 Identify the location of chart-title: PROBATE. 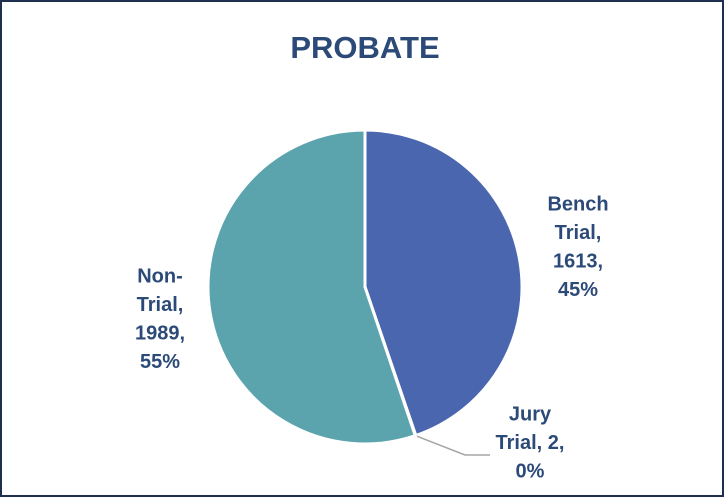
(364, 47).